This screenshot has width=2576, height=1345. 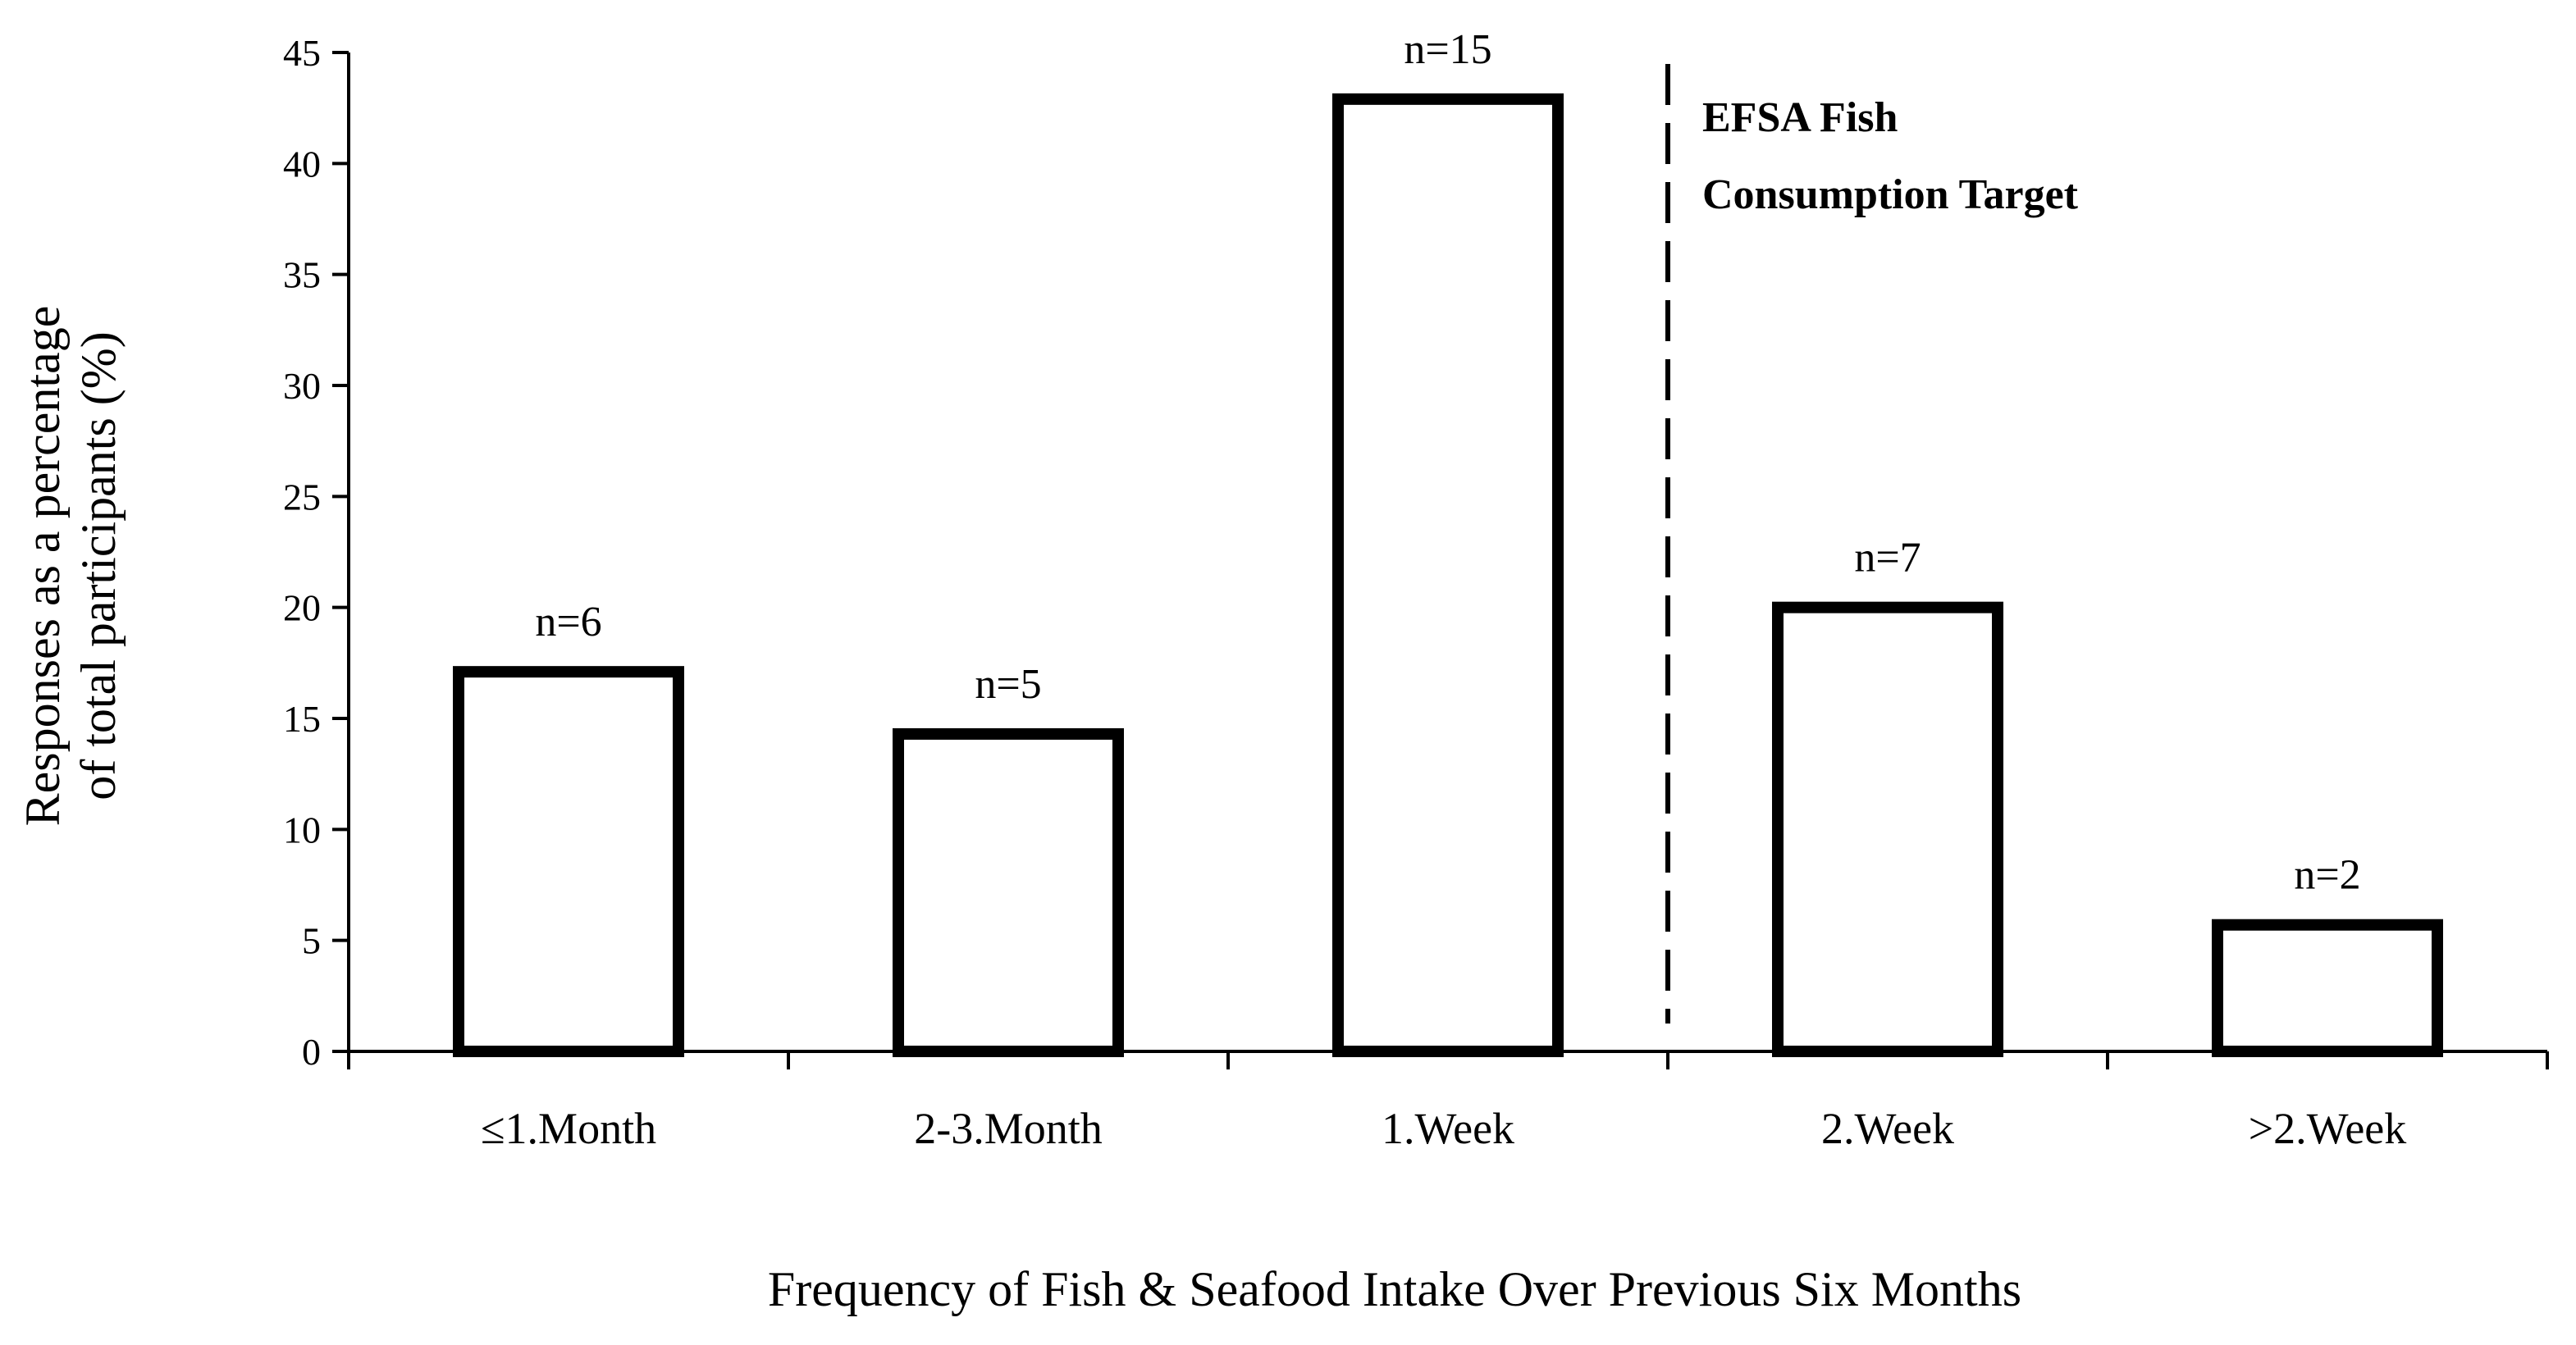 What do you see at coordinates (1888, 558) in the screenshot?
I see `bar-count-label-3: n=7` at bounding box center [1888, 558].